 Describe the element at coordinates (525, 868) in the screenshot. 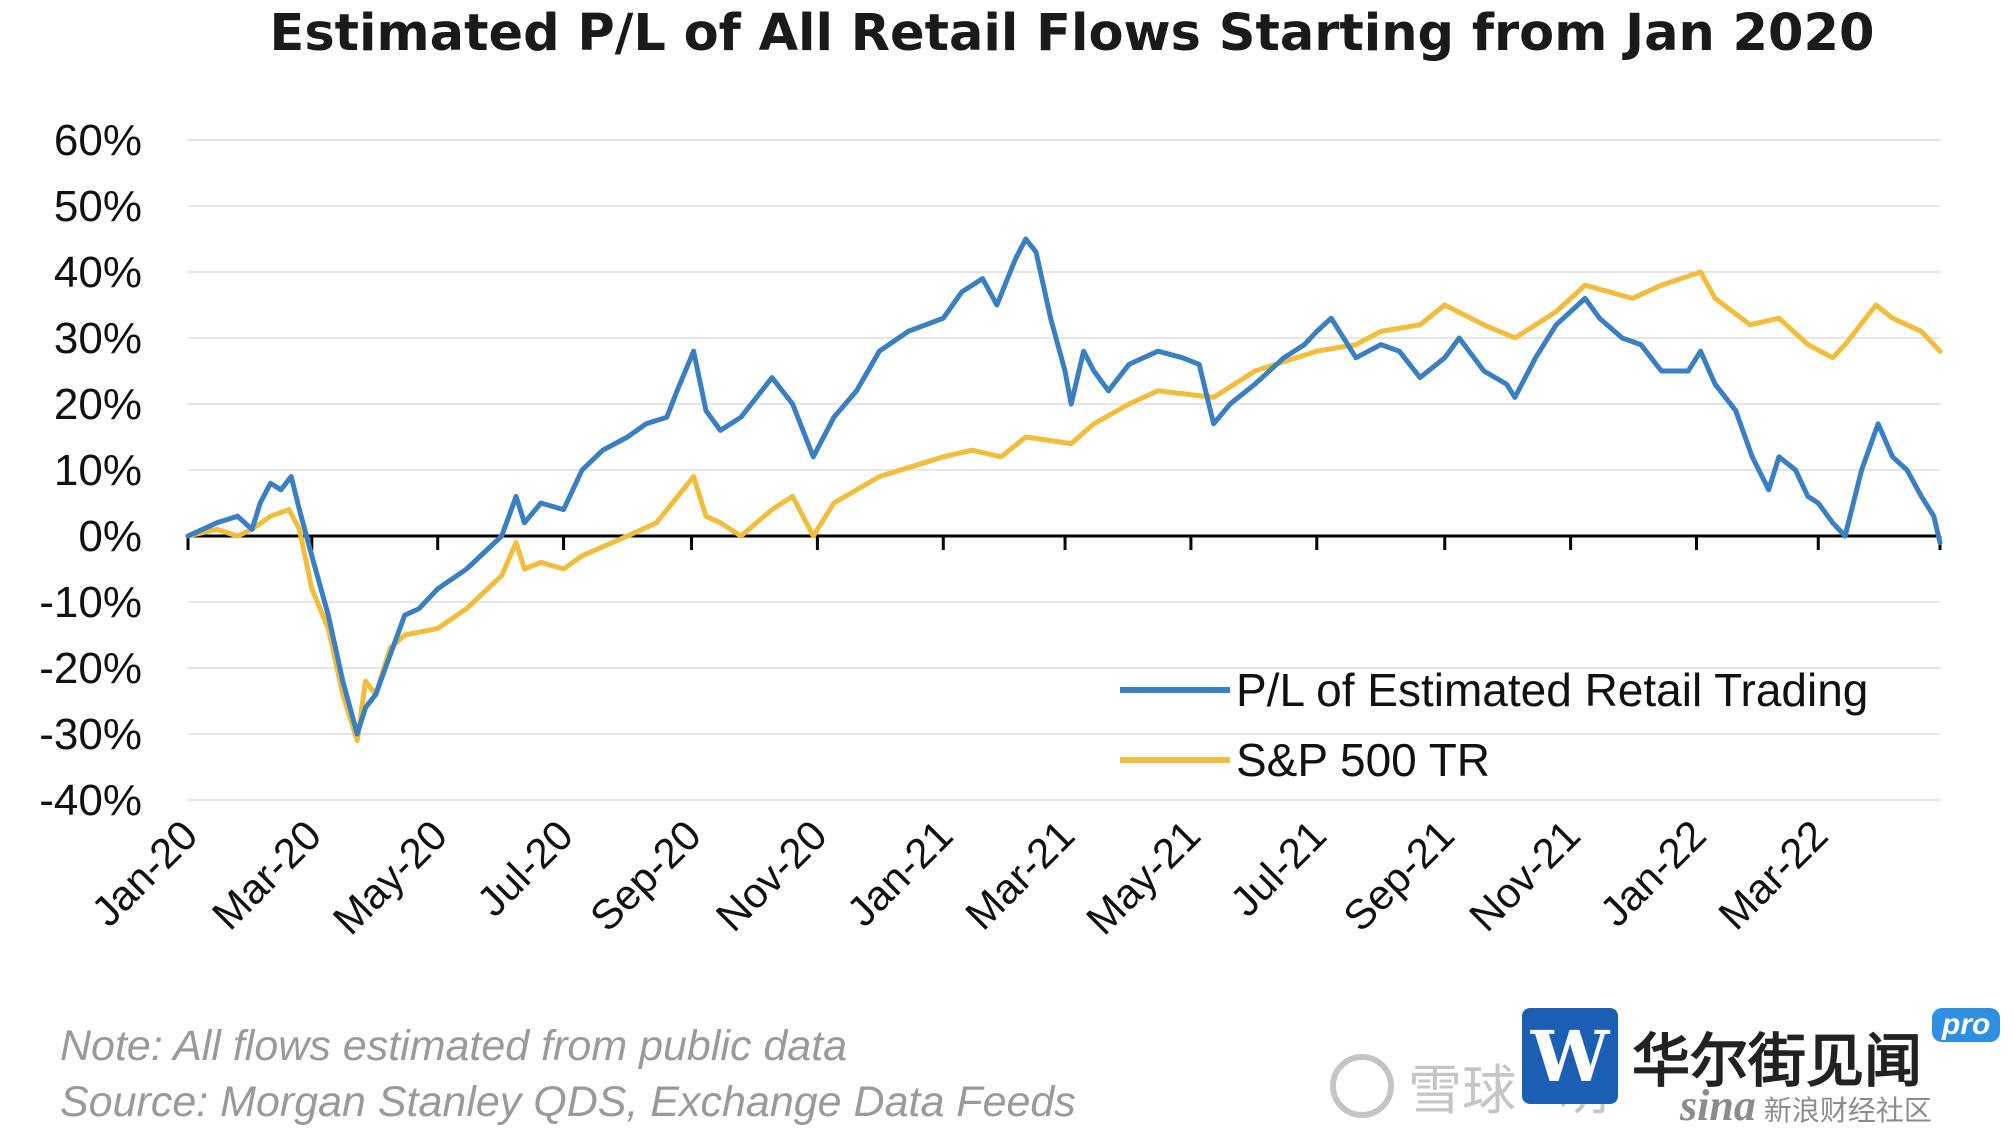

I see `x-tick-label: Jul-20` at that location.